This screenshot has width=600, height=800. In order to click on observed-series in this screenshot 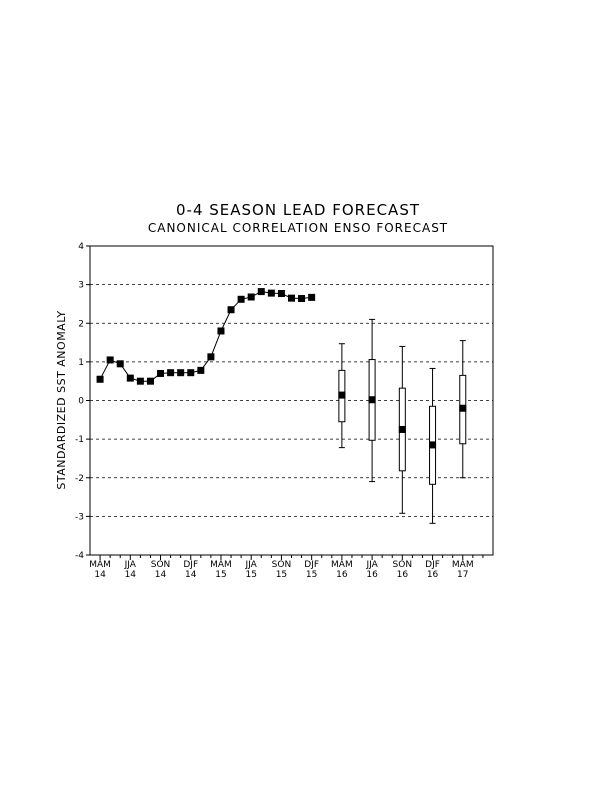, I will do `click(206, 336)`.